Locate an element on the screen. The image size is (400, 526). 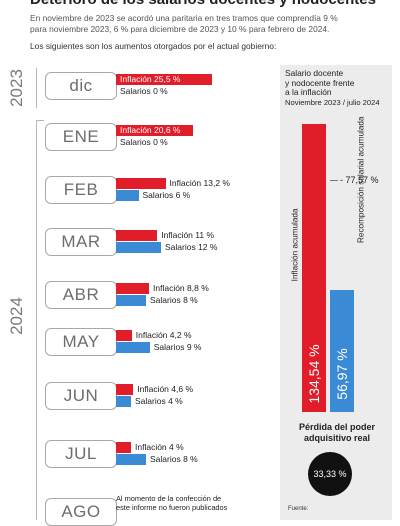
summary-category-label: Recomposición salarial acumulada is located at coordinates (361, 180).